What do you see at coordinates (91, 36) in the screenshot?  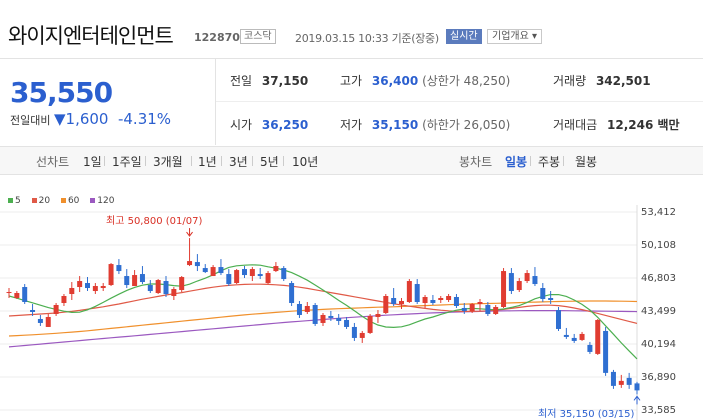 I see `company-name: 와이지엔터테인먼트` at bounding box center [91, 36].